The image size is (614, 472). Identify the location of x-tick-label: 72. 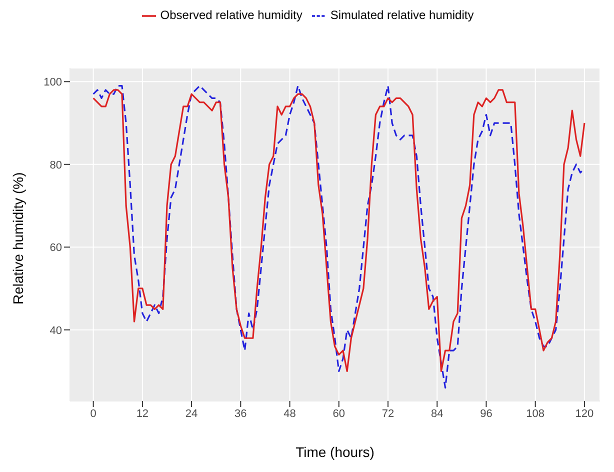
(388, 414).